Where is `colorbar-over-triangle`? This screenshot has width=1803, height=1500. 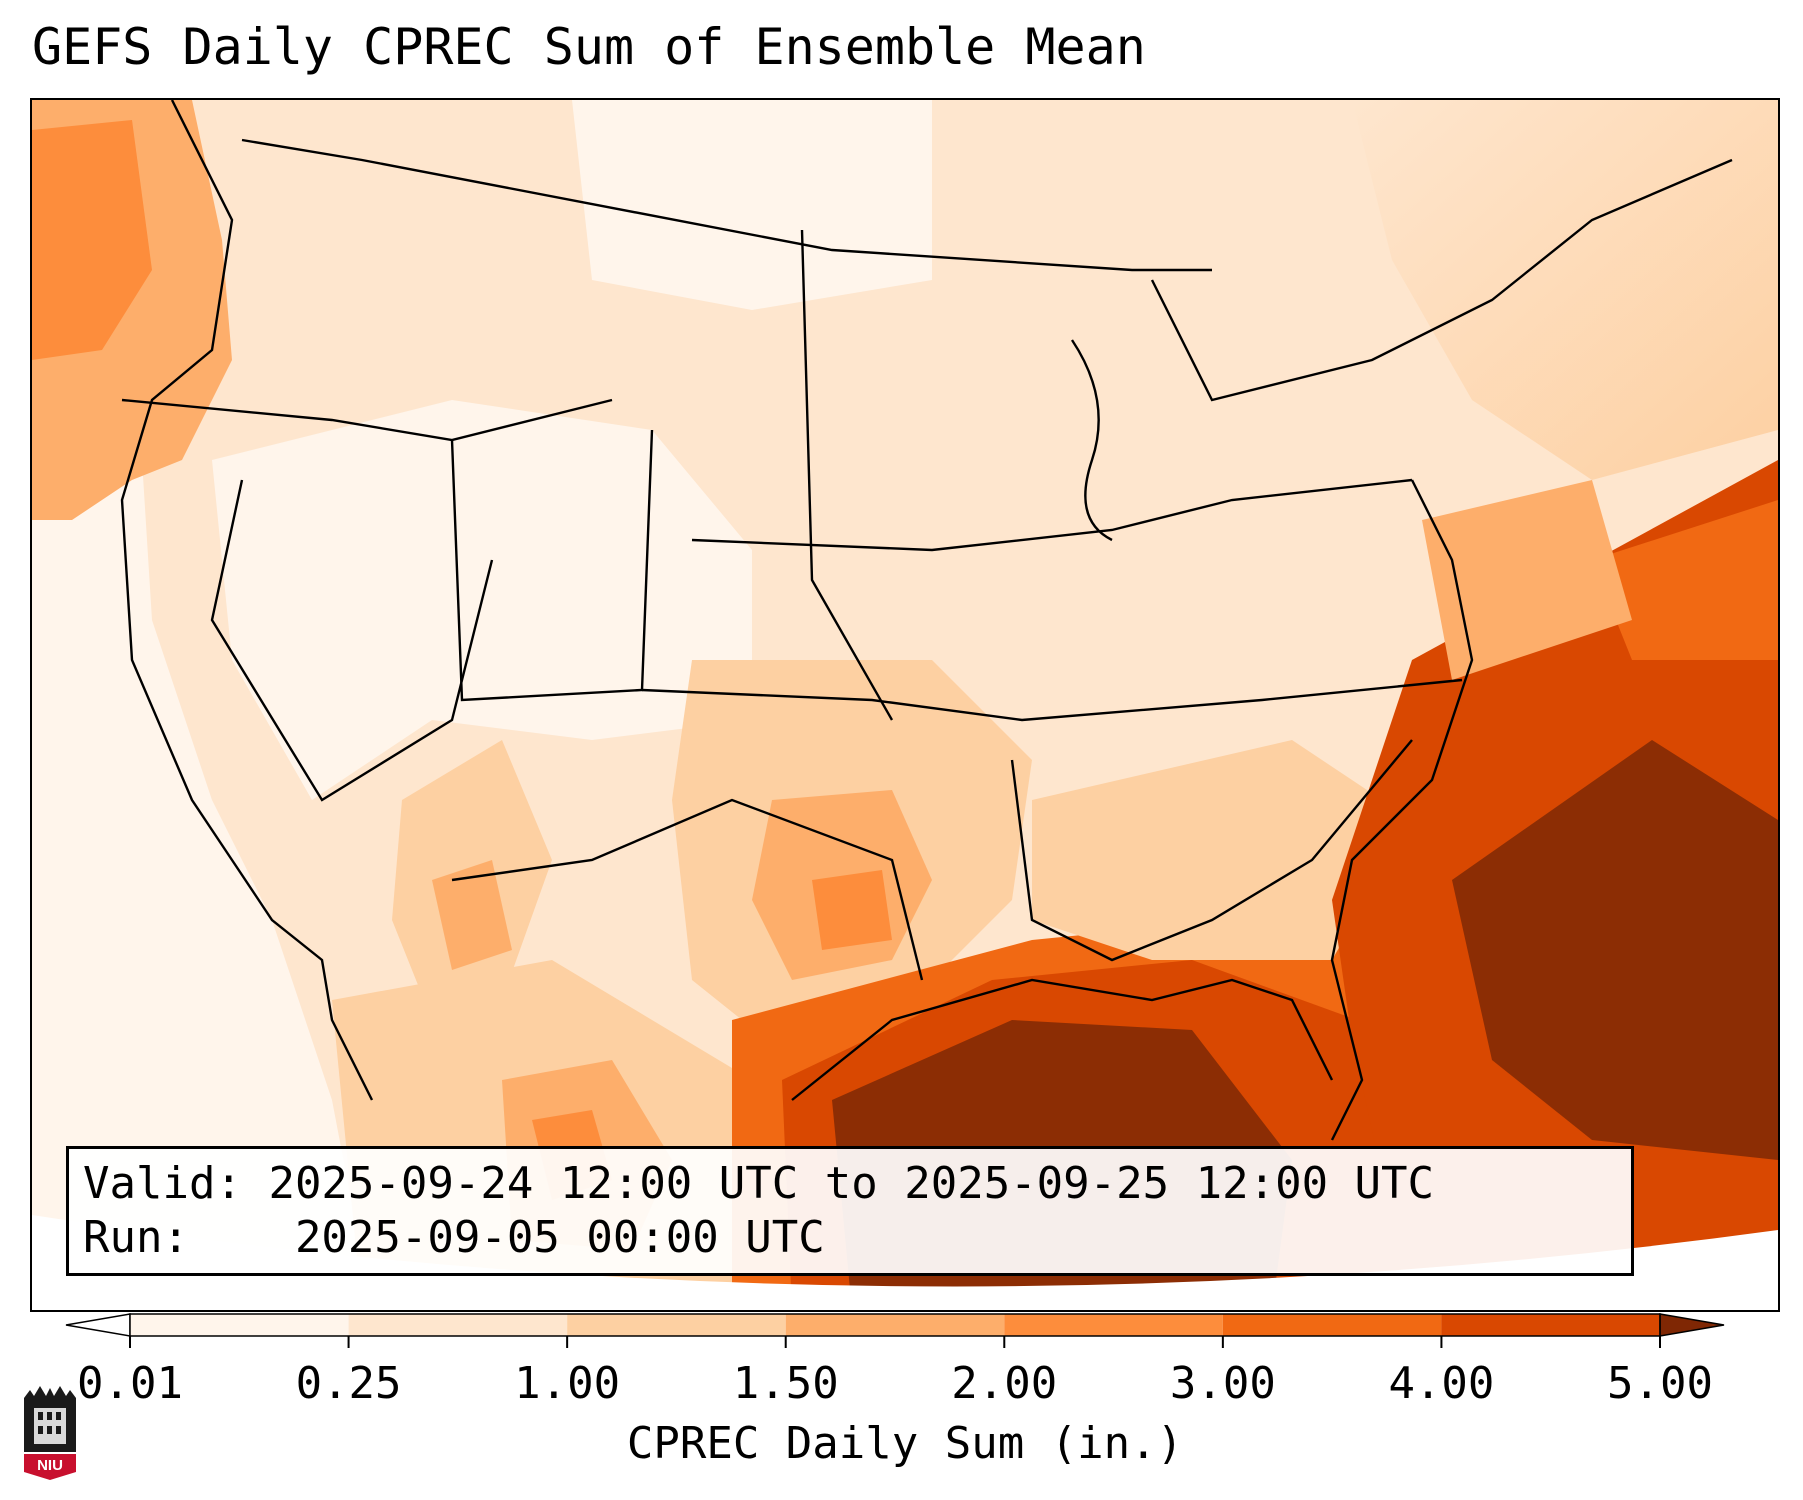 colorbar-over-triangle is located at coordinates (1692, 1325).